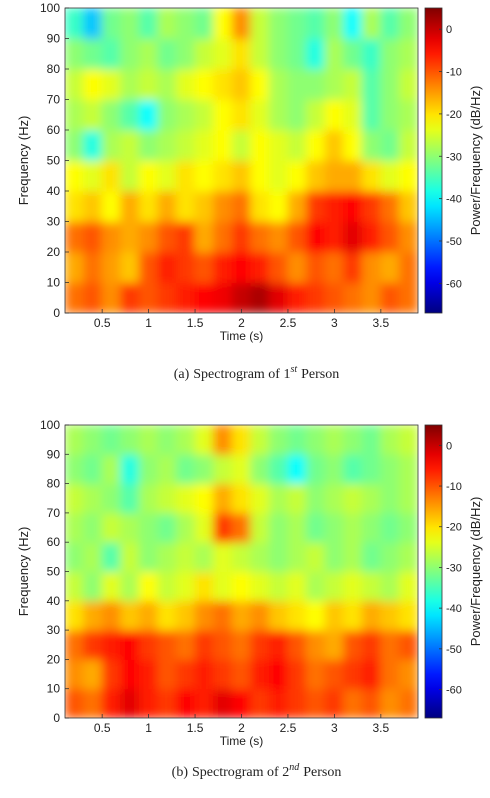 Image resolution: width=490 pixels, height=798 pixels. I want to click on y-axis-label: Frequency (Hz), so click(23, 572).